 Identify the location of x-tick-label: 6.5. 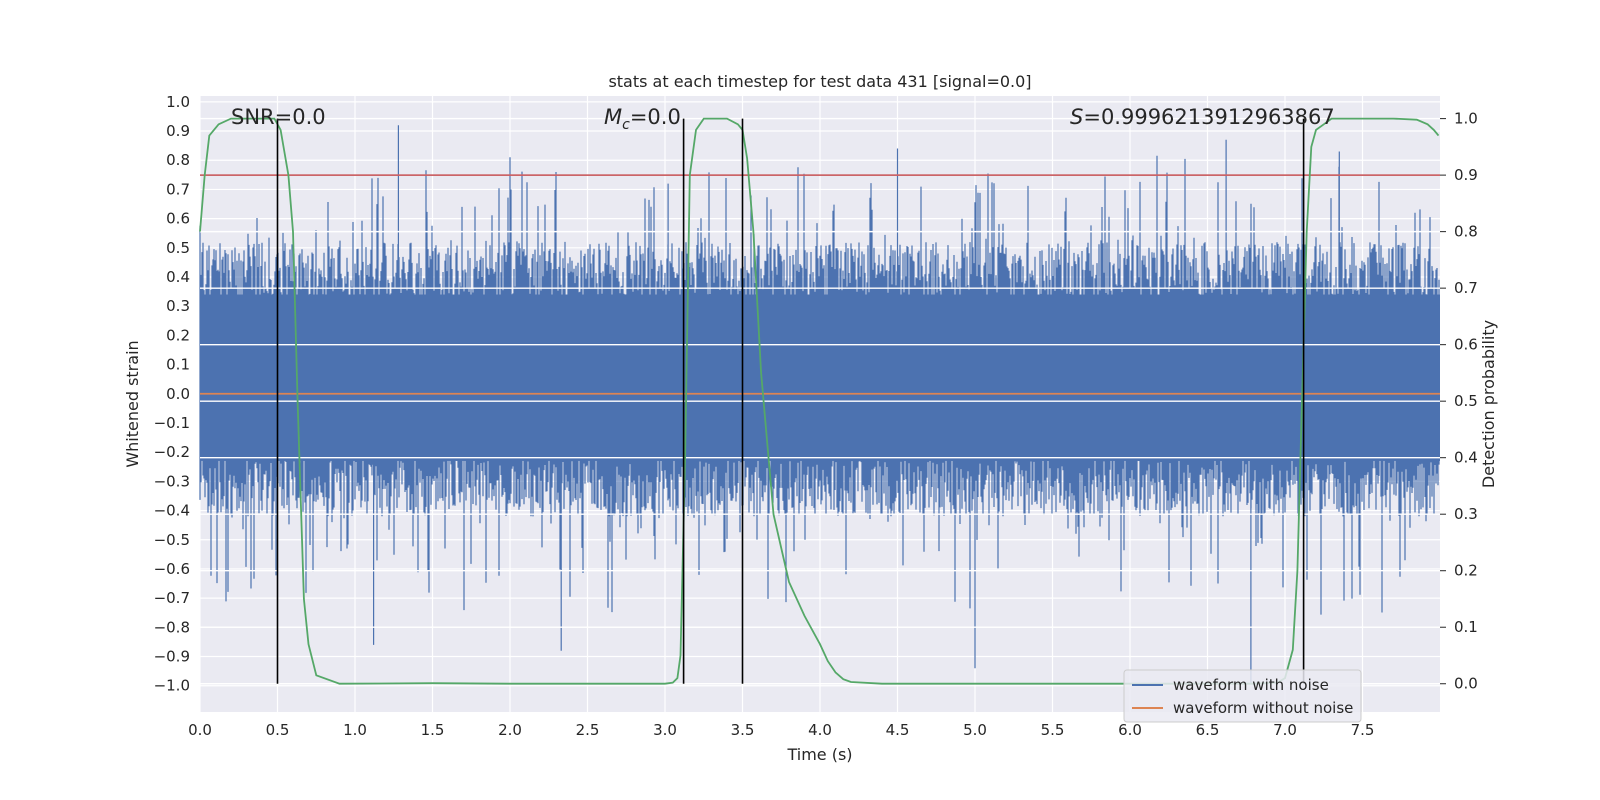
(1208, 730).